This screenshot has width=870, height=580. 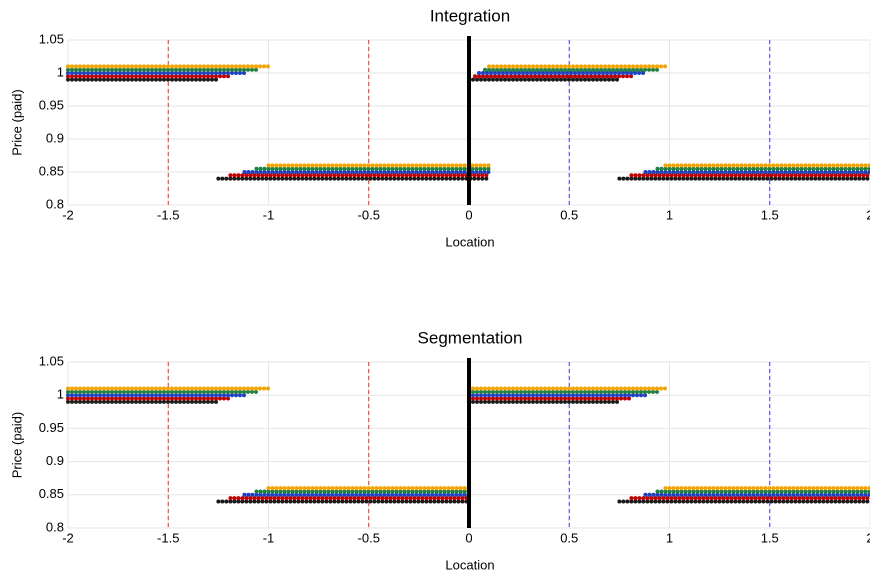 I want to click on chart-title: Segmentation, so click(x=470, y=337).